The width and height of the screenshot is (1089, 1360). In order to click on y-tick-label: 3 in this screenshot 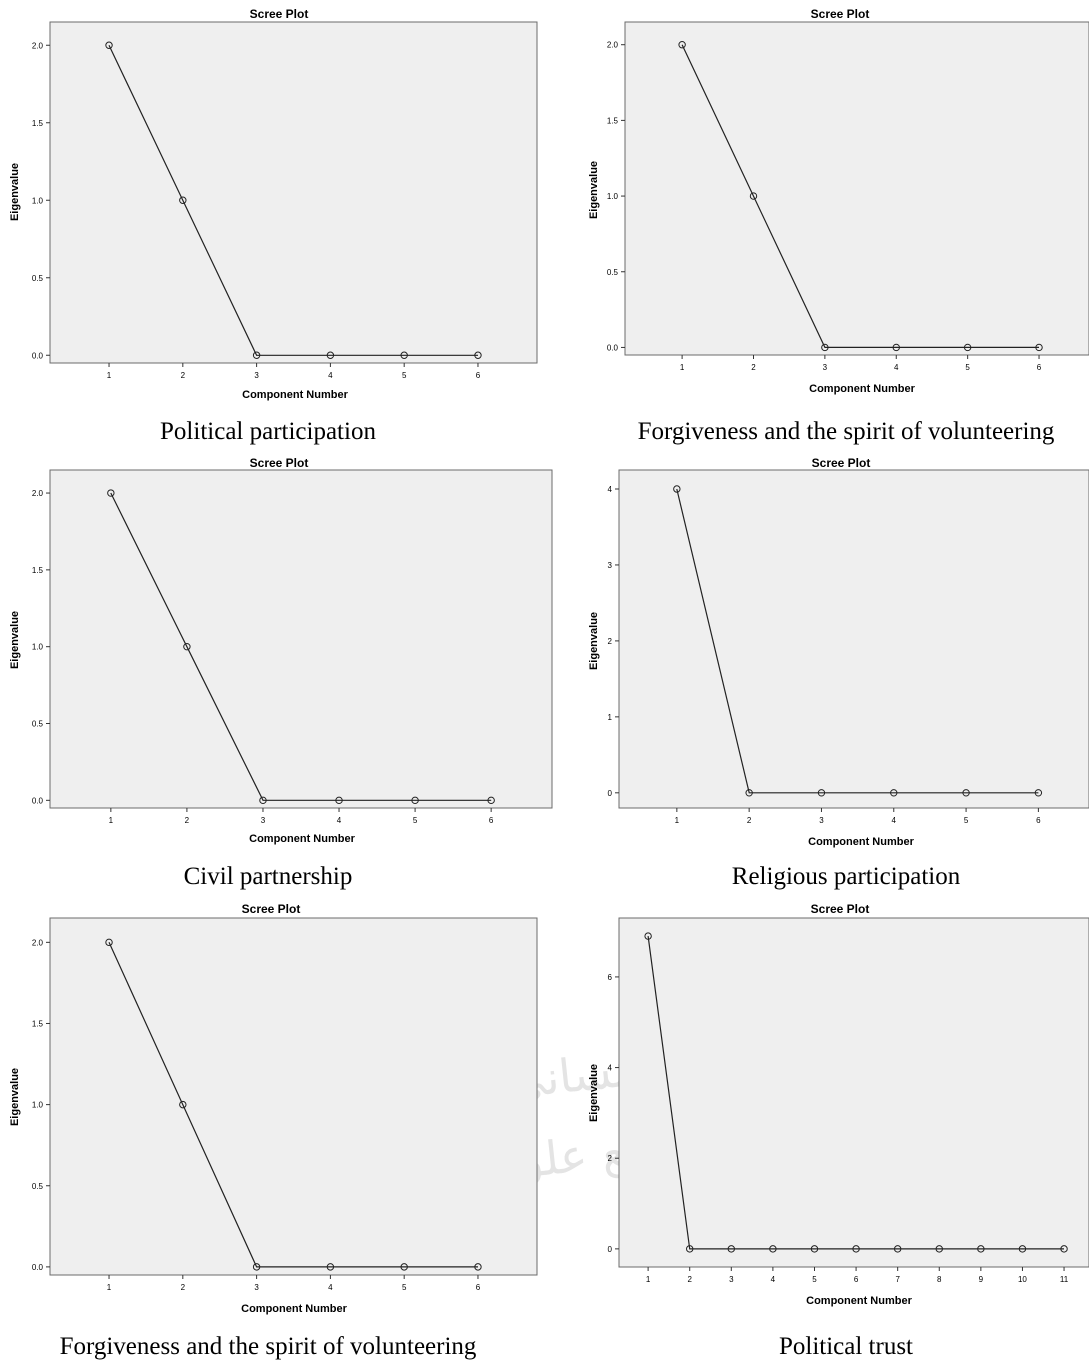, I will do `click(610, 565)`.